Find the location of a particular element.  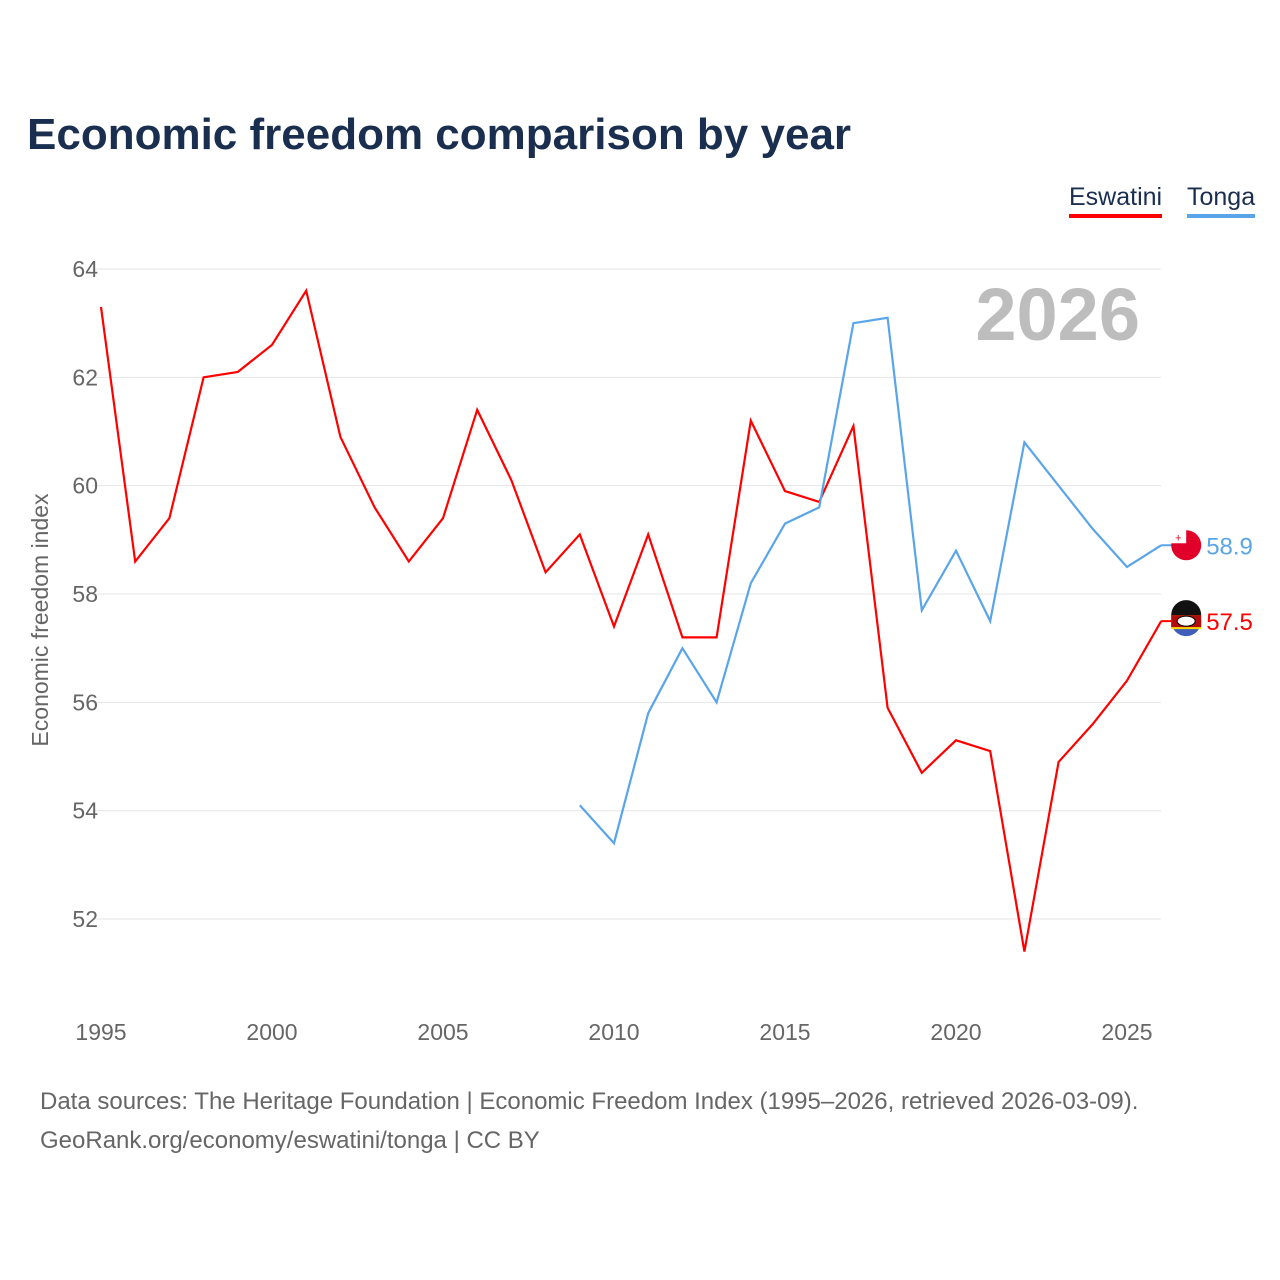

x-tick-label: 2025 is located at coordinates (1126, 1032).